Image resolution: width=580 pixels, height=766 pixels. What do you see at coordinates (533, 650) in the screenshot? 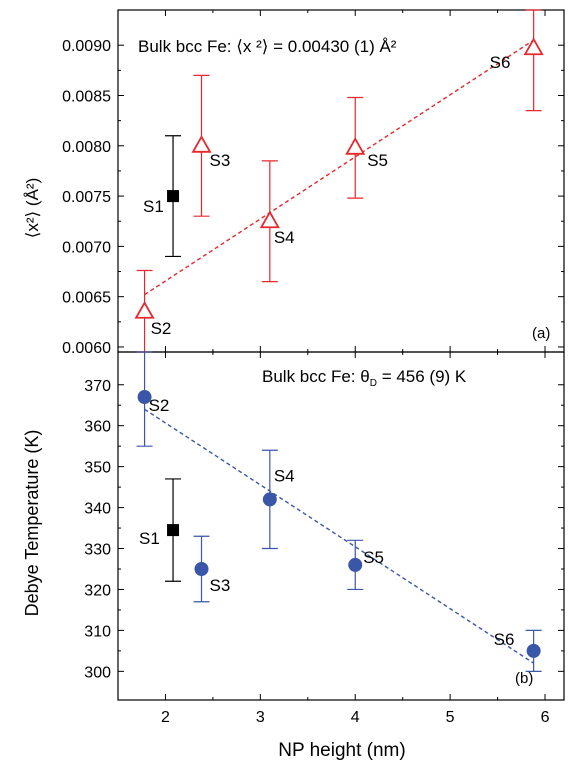
I see `panel-b-point-s6` at bounding box center [533, 650].